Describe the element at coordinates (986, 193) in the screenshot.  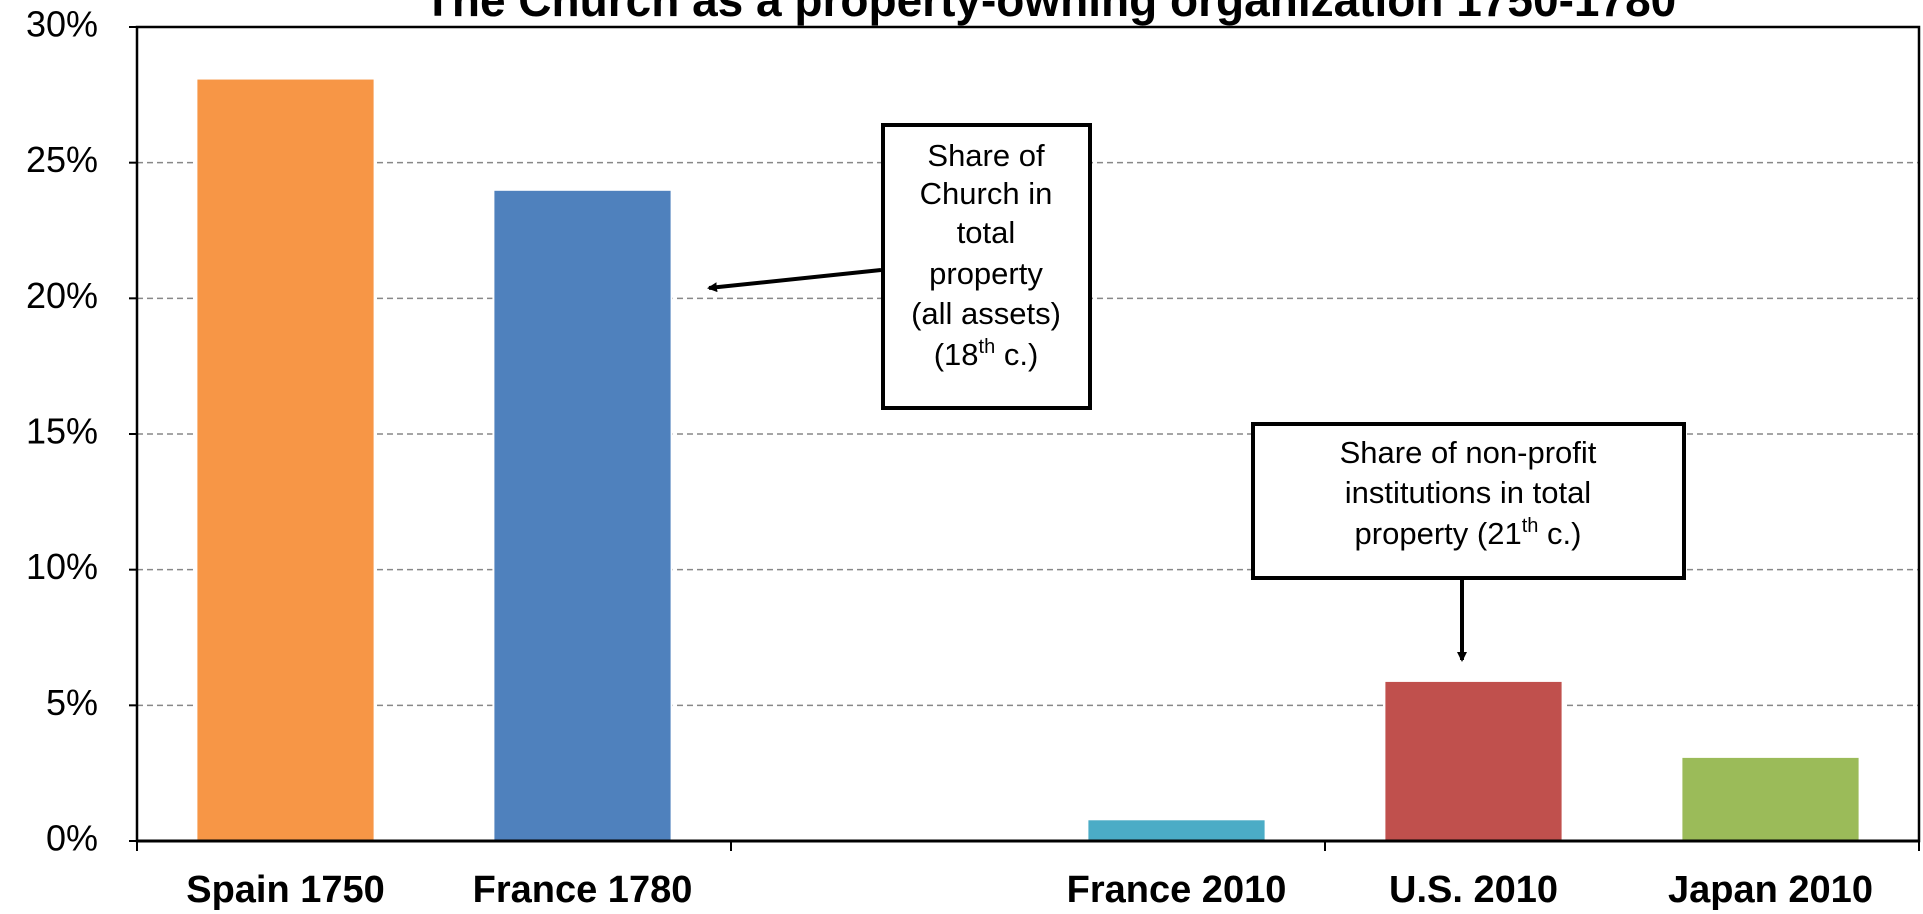
I see `annotation-text: Church in` at that location.